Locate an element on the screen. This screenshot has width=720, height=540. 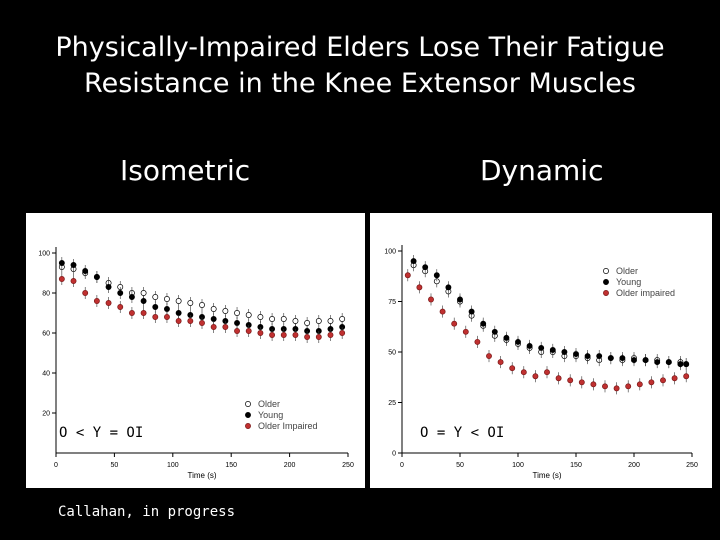
credit-text: Callahan, in progress is located at coordinates (147, 512).